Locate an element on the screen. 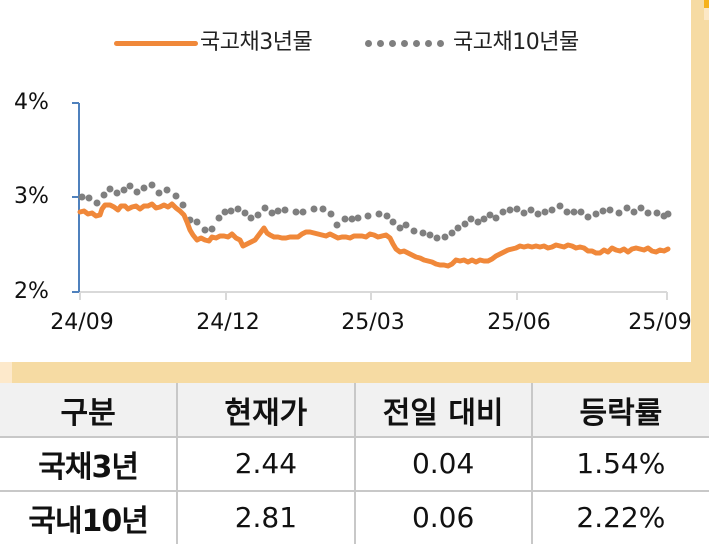 Image resolution: width=709 pixels, height=544 pixels. table-header-row: 구분 현재가 전일 대비 등락률 is located at coordinates (354, 411).